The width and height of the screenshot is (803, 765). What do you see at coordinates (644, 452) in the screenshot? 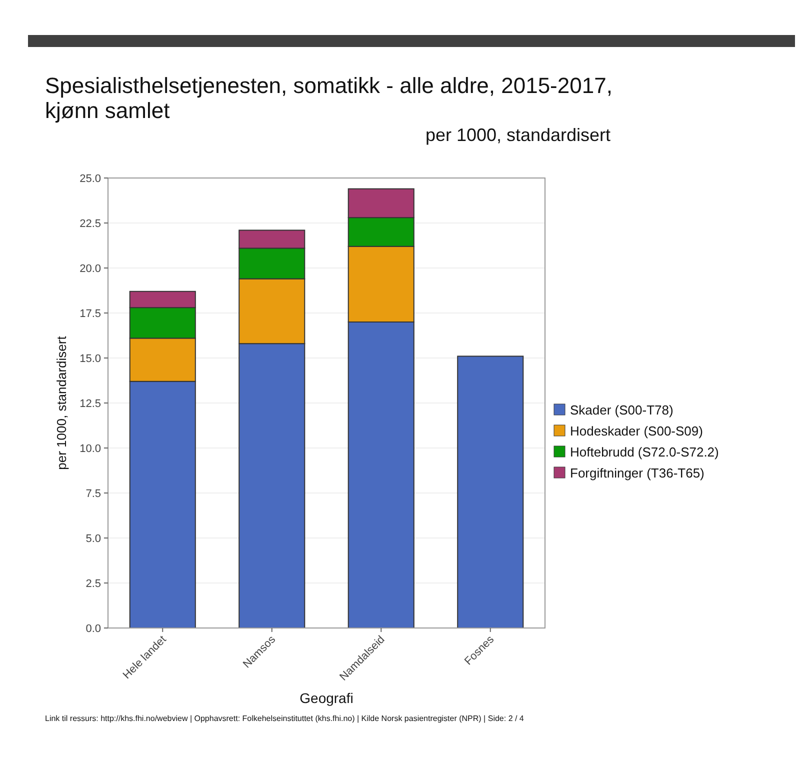
I see `legend-label: Hoftebrudd (S72.0-S72.2)` at bounding box center [644, 452].